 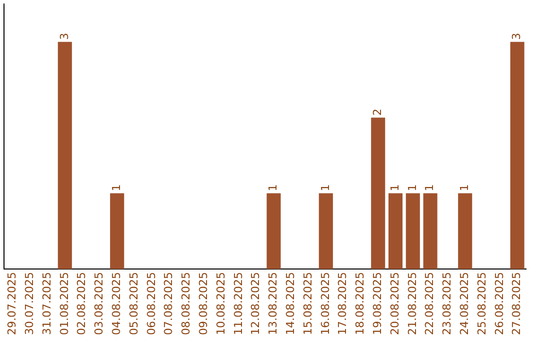 I want to click on x-tick-label: 17.08.2025, so click(x=343, y=304).